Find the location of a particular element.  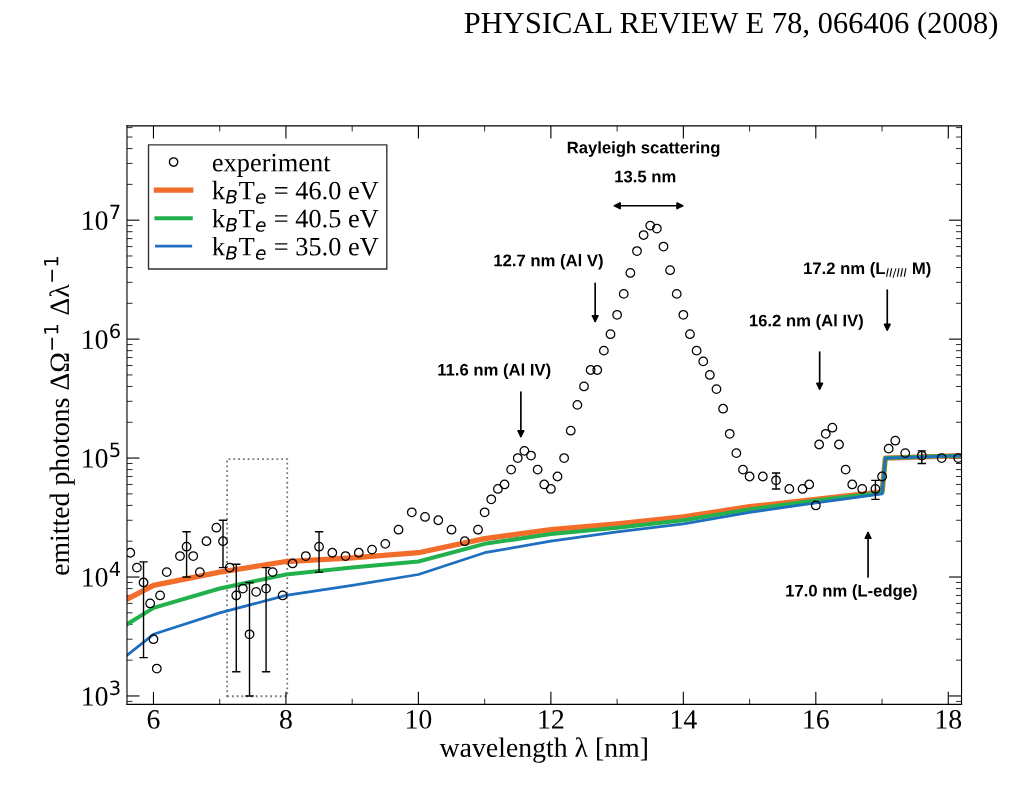

y-tick-label: 10$^{4}$ is located at coordinates (102, 574).